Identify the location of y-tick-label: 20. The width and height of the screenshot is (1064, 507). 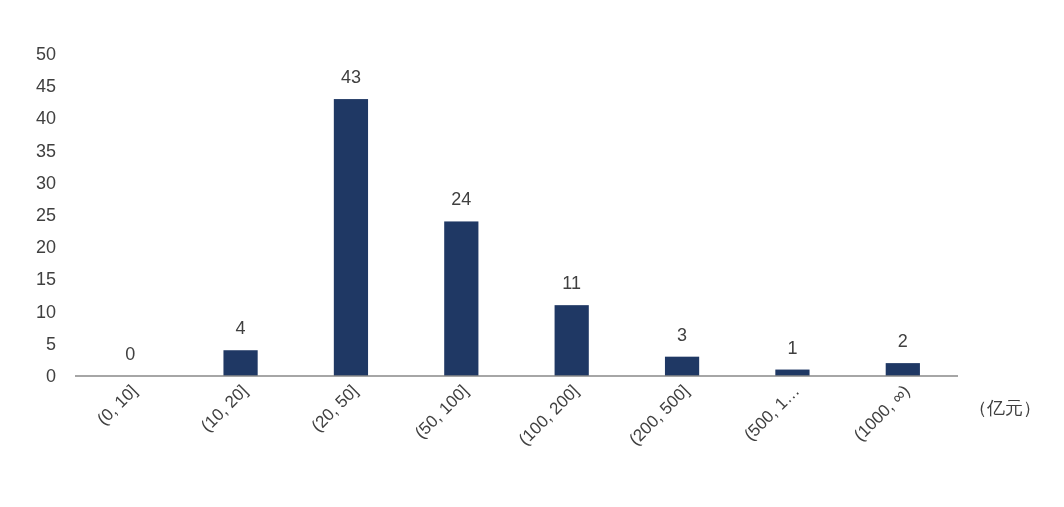
(45, 247).